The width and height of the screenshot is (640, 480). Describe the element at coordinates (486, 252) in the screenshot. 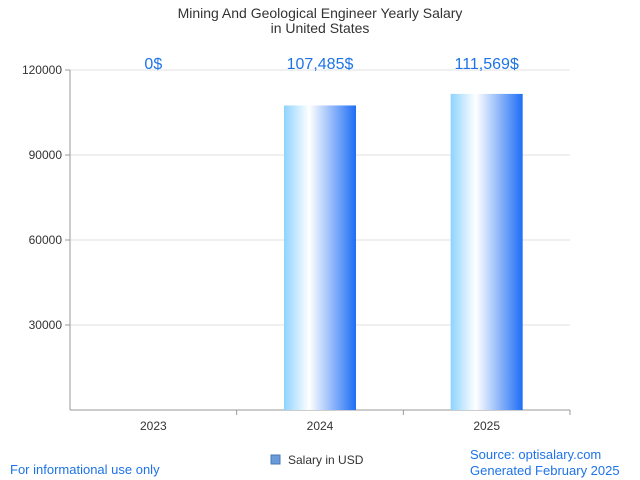

I see `bar-2025` at that location.